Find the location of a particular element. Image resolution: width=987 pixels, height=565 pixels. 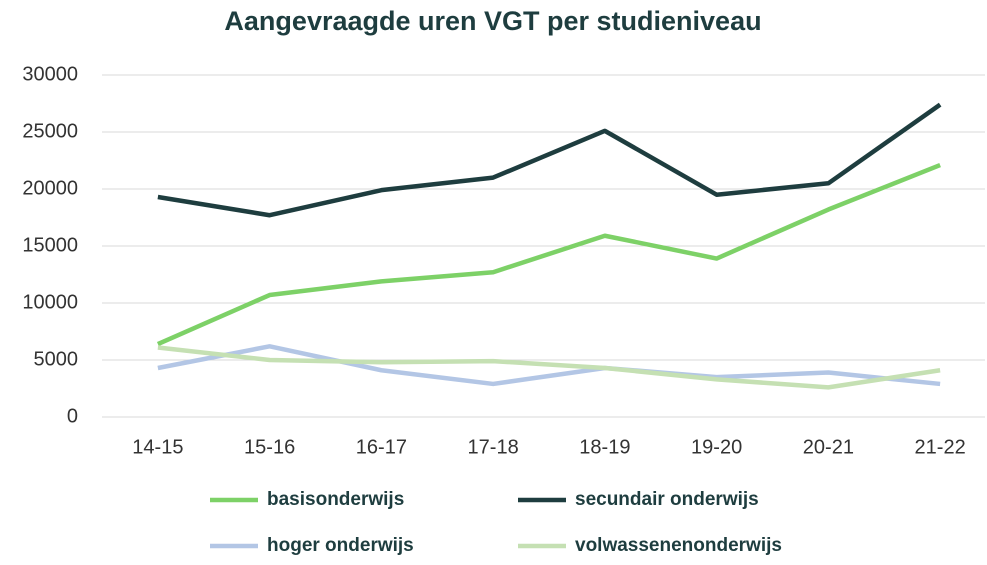

legend-label: secundair onderwijs is located at coordinates (667, 499).